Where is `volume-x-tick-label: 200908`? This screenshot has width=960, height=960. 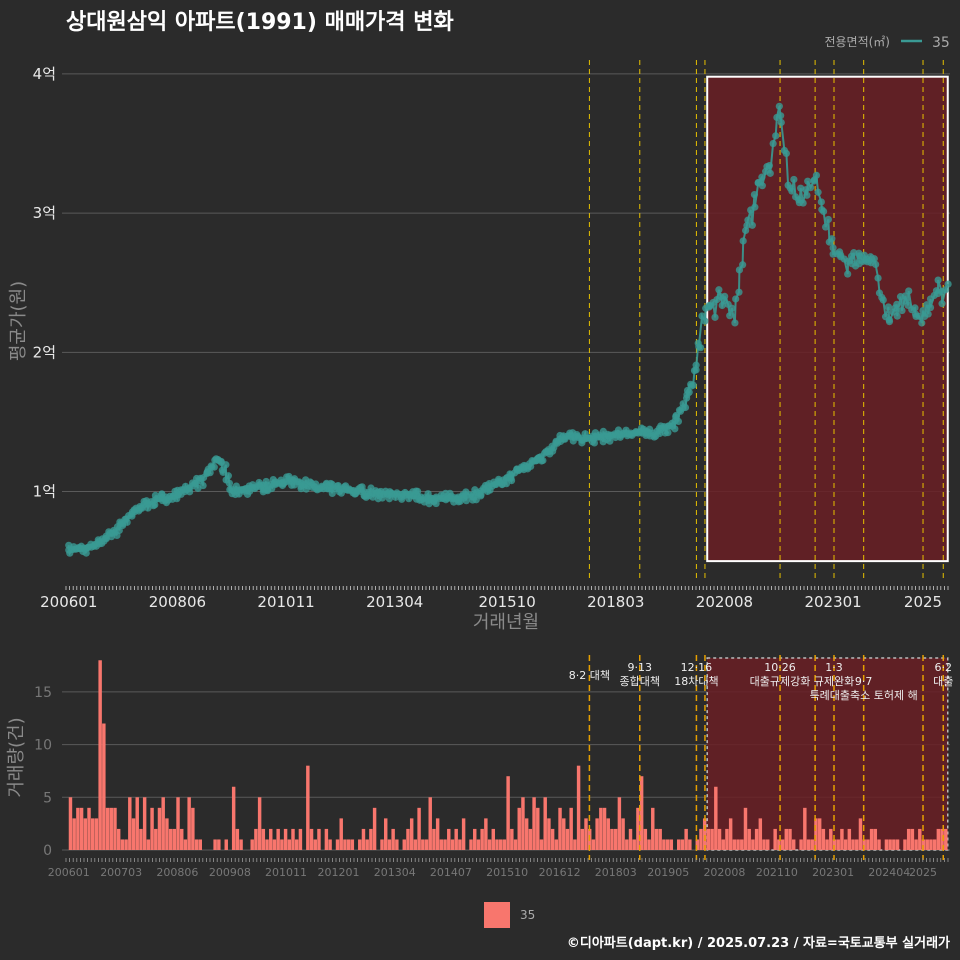 volume-x-tick-label: 200908 is located at coordinates (230, 872).